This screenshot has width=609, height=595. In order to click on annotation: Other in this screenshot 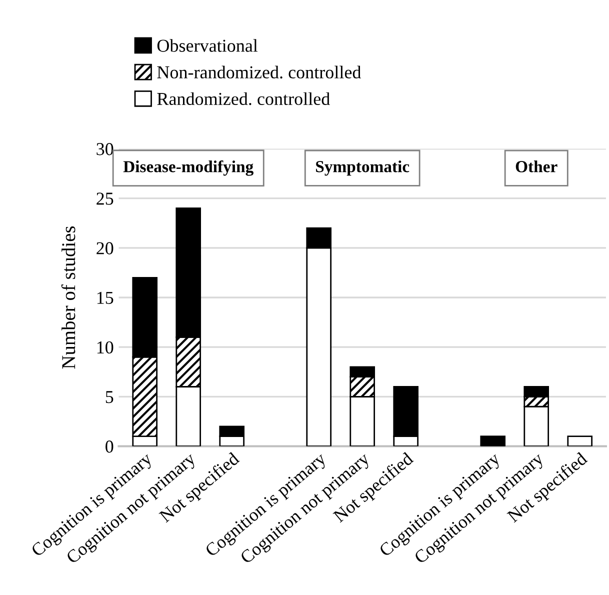, I will do `click(537, 166)`.